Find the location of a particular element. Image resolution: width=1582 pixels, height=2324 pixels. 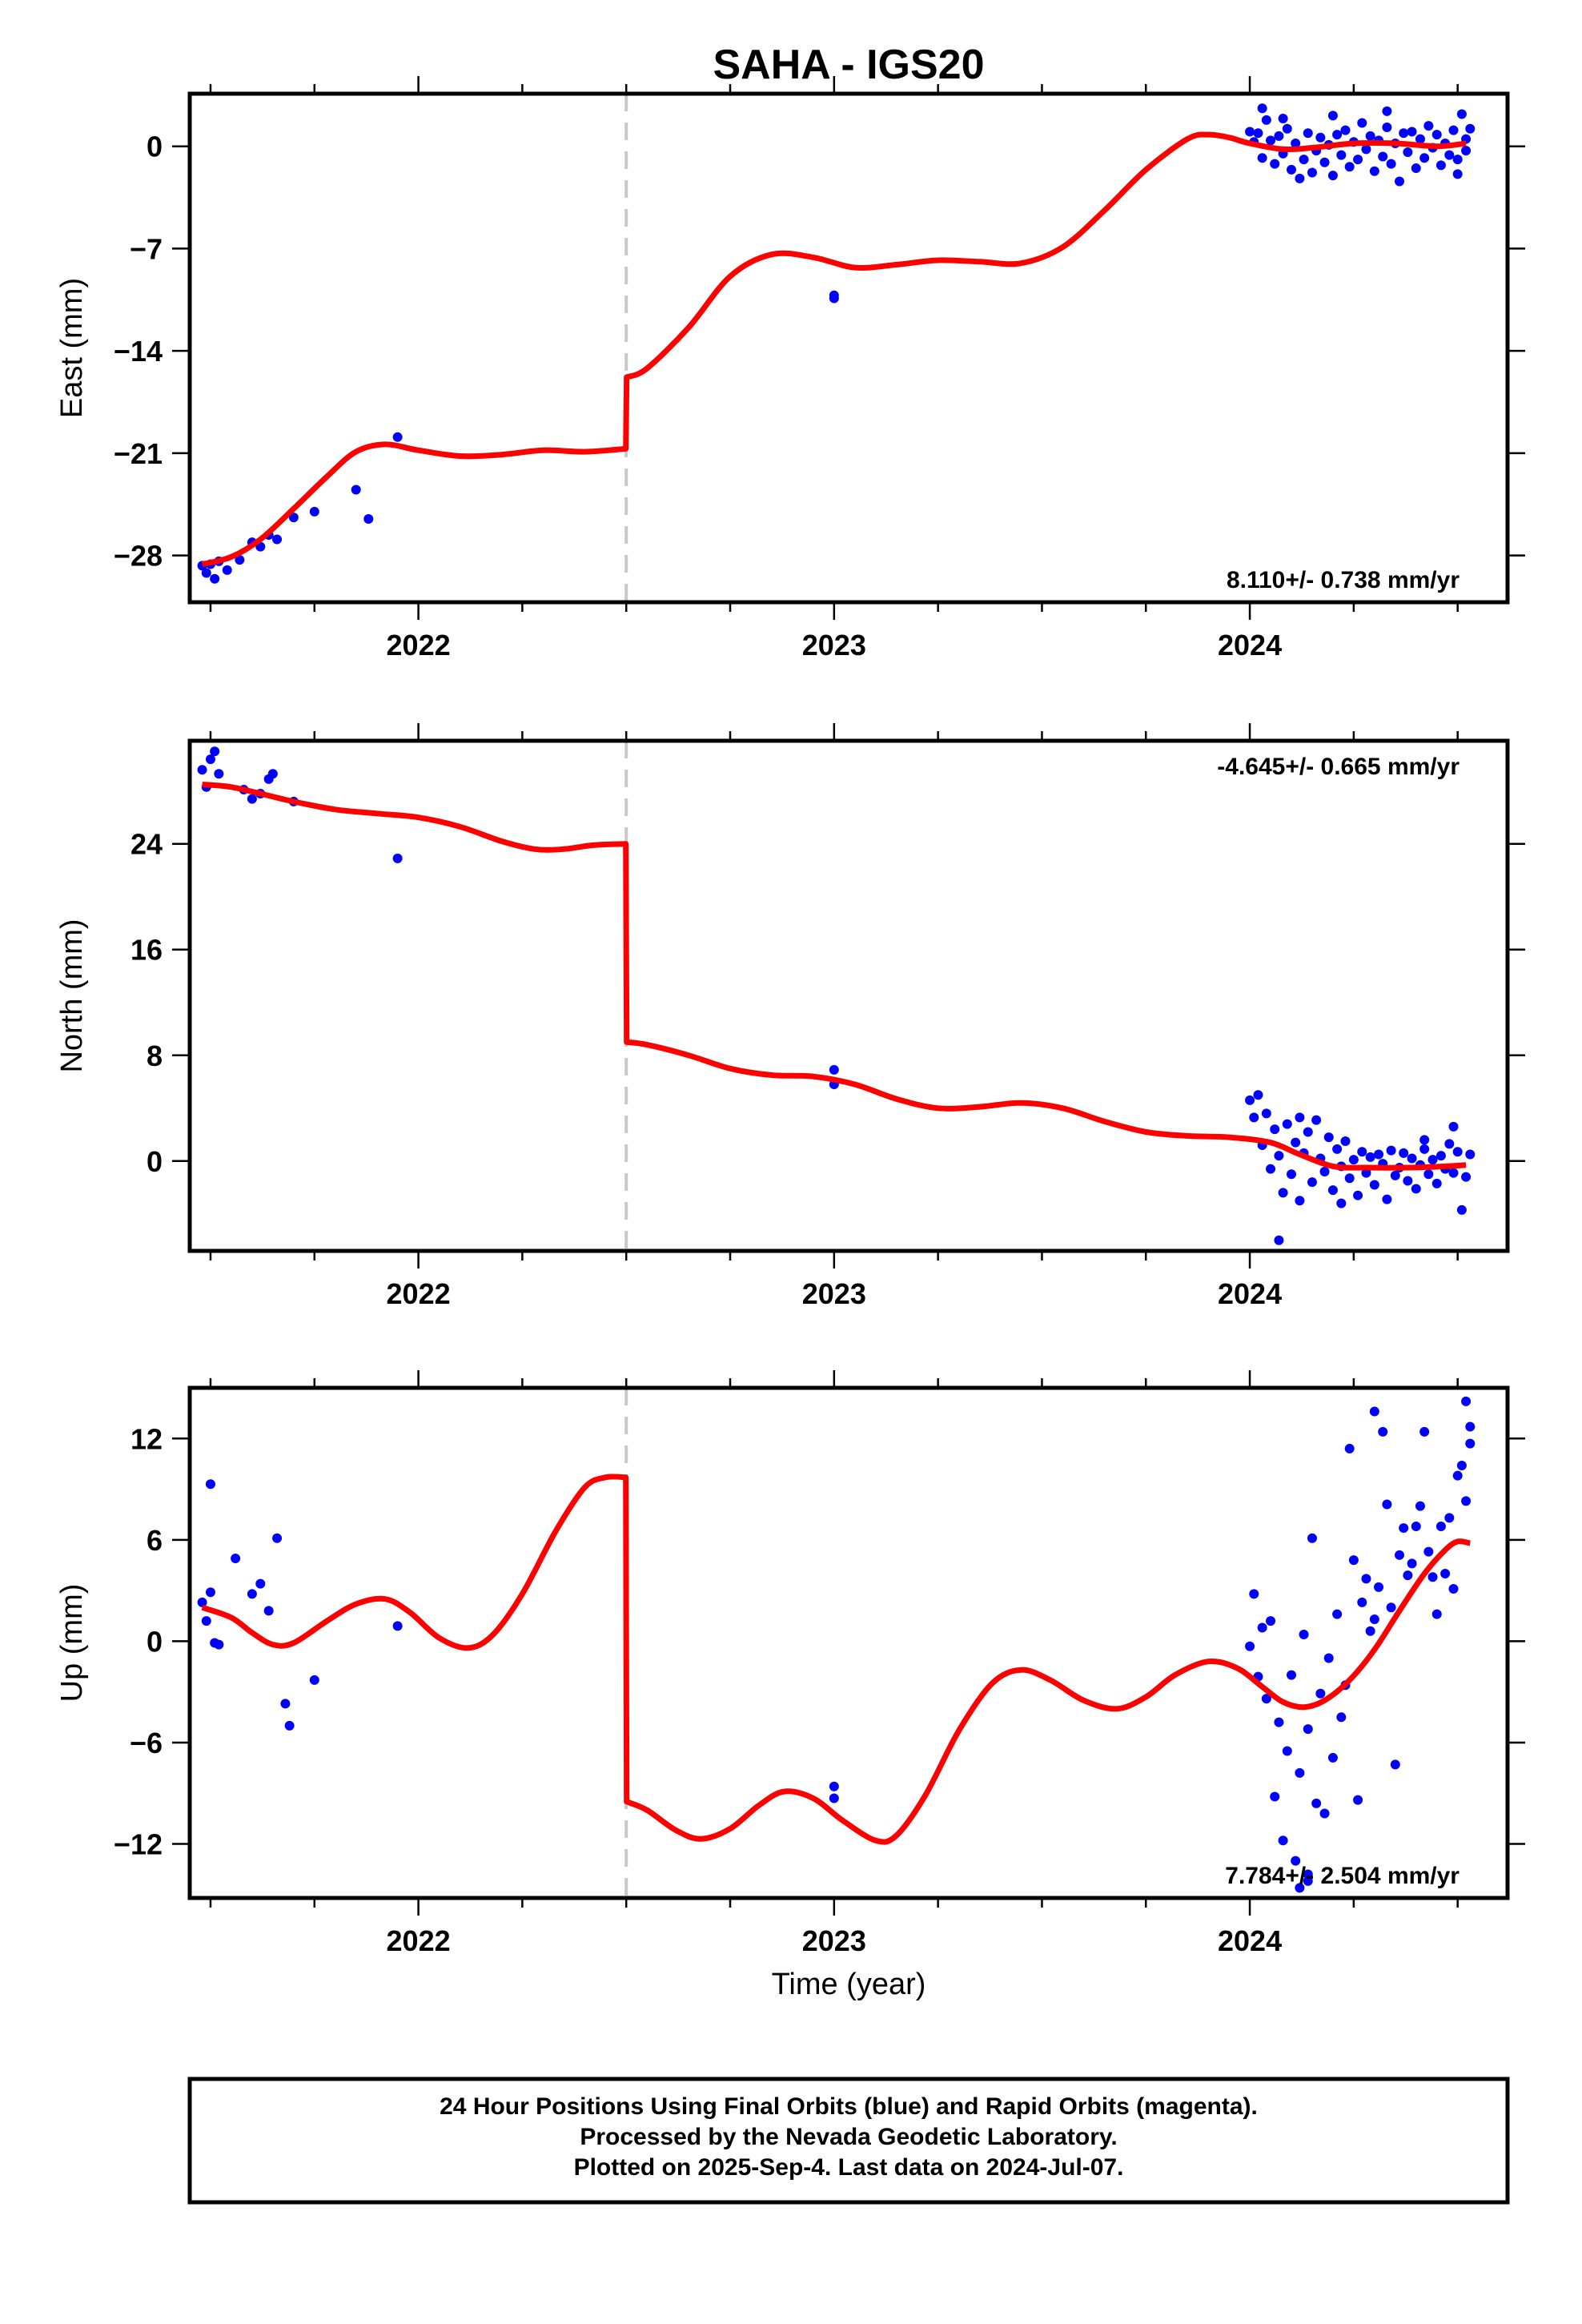

rate-label: 7.784+/- 2.504 mm/yr is located at coordinates (1342, 1876).